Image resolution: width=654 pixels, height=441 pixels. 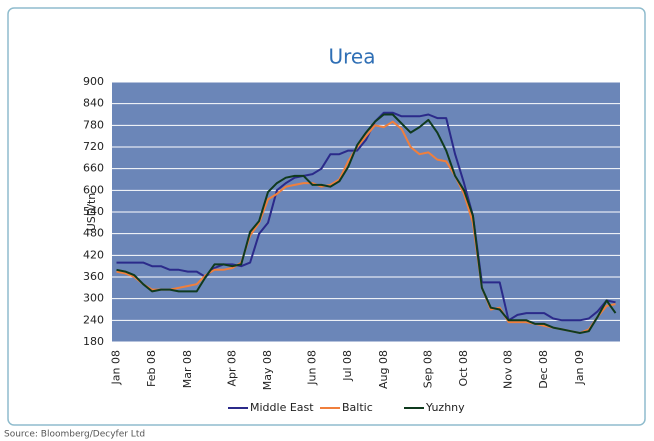 What do you see at coordinates (93, 233) in the screenshot?
I see `y-tick-label: 480` at bounding box center [93, 233].